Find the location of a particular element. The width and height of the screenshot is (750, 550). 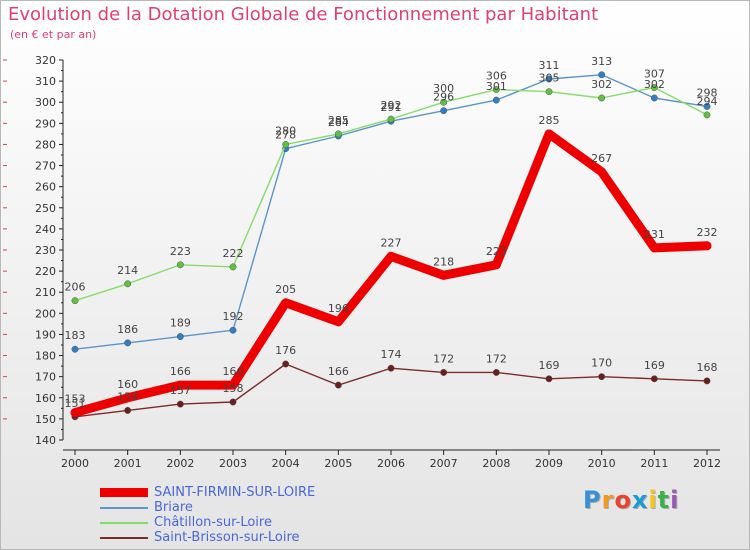

logo-letter: x is located at coordinates (640, 500).